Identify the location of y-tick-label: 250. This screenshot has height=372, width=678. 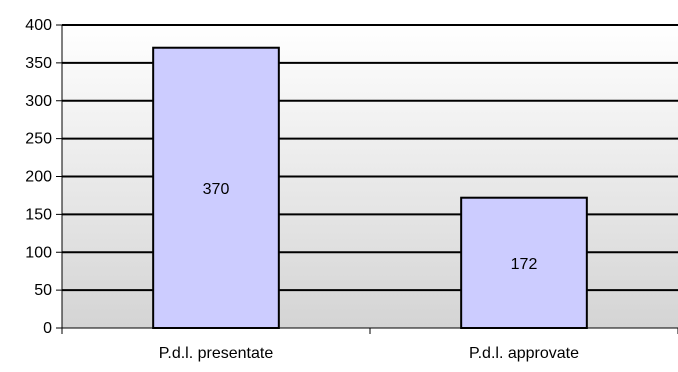
(38, 139).